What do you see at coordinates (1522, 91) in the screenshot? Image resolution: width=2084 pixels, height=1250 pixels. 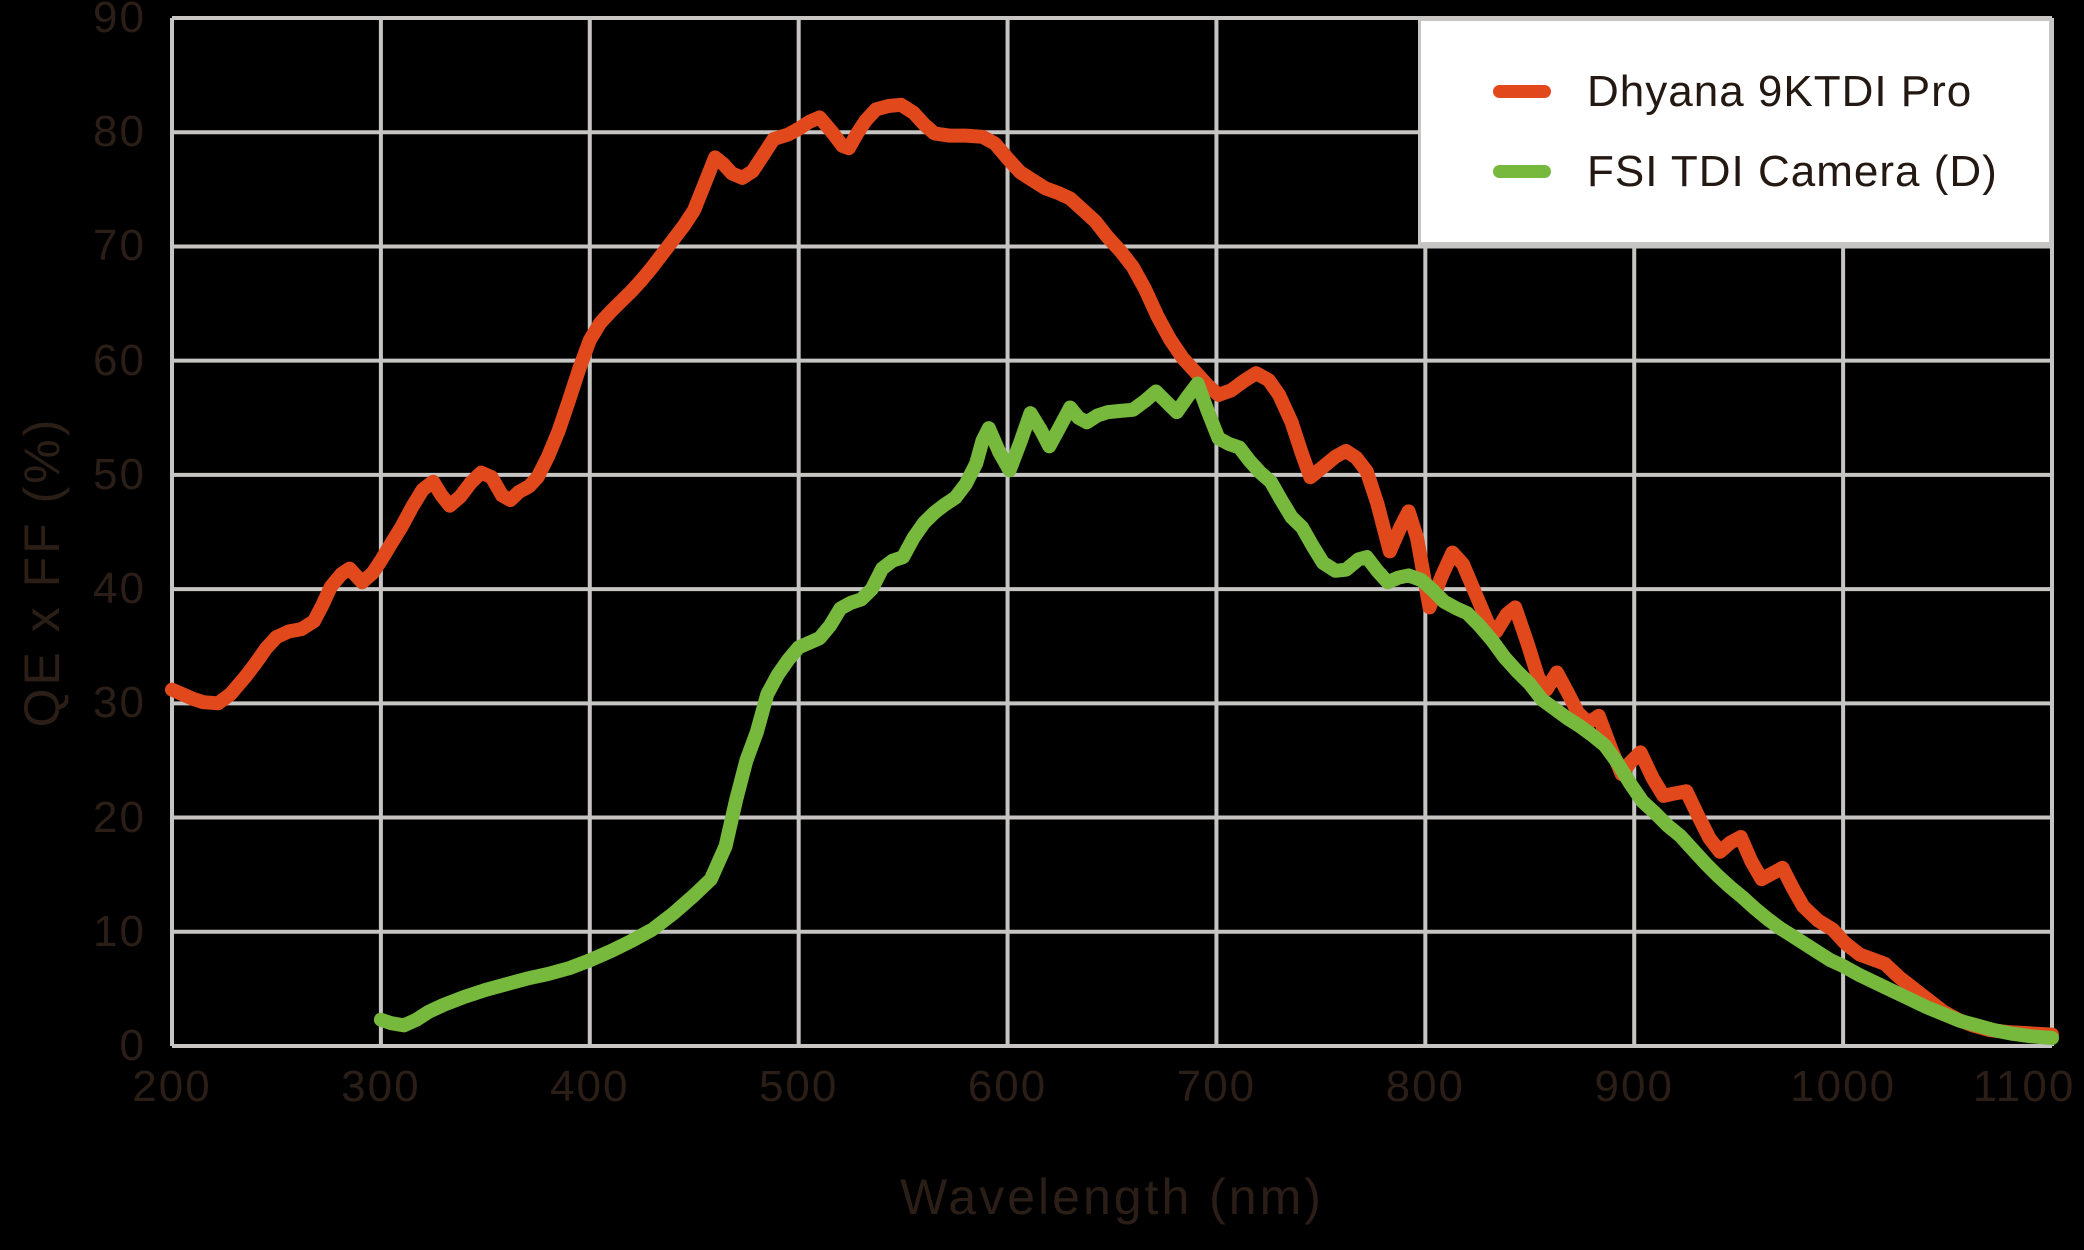 I see `dhyana-line-swatch-icon` at bounding box center [1522, 91].